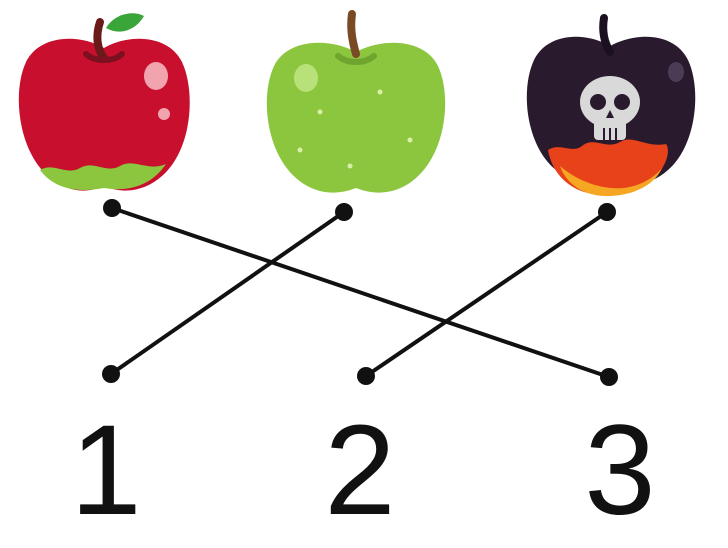 The image size is (728, 548). I want to click on green-apple-icon, so click(356, 101).